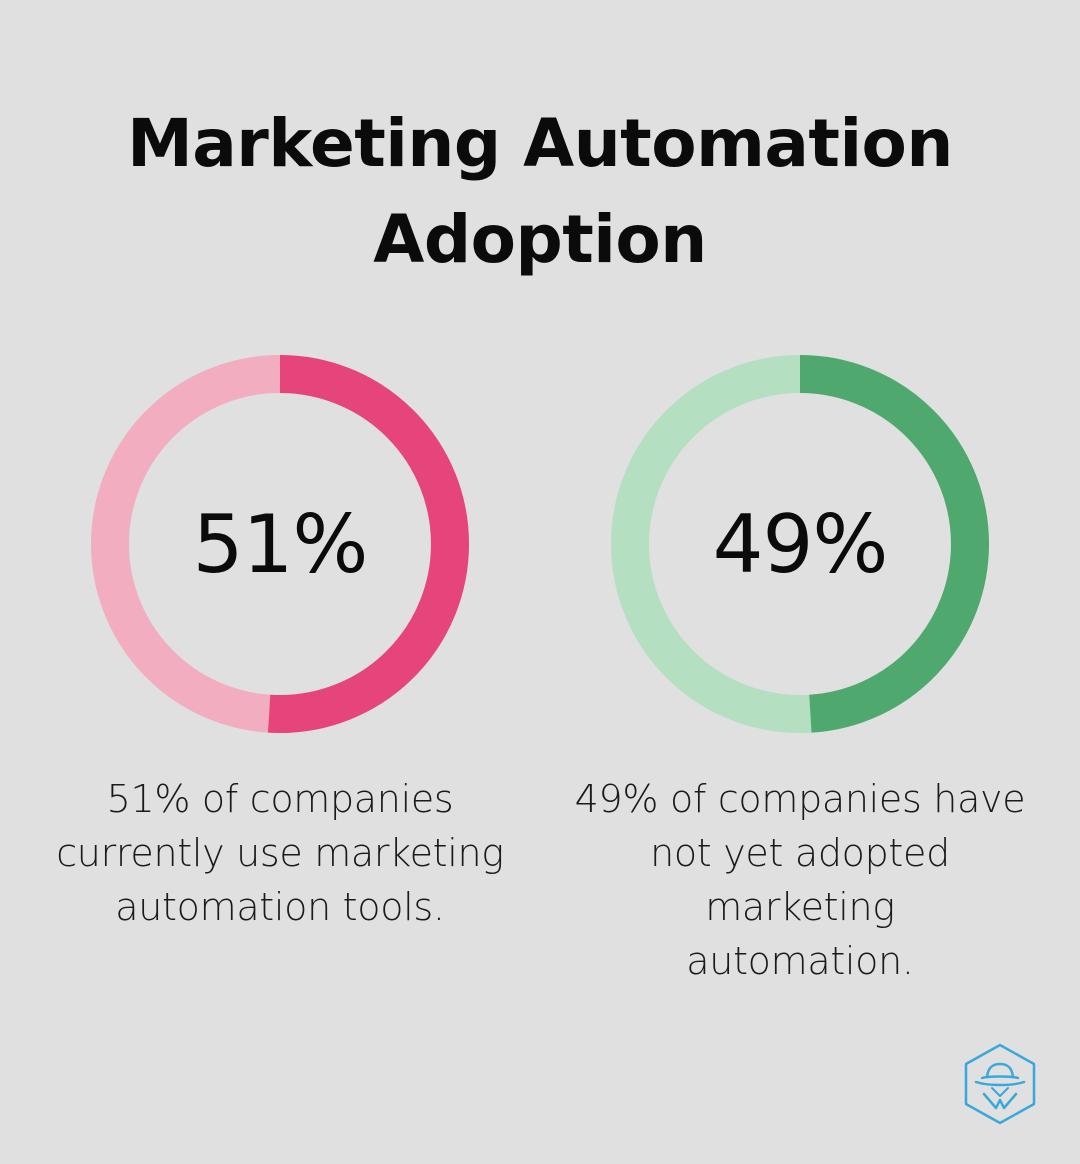 This screenshot has height=1164, width=1080. I want to click on title-text: Marketing Automation Adoption, so click(540, 191).